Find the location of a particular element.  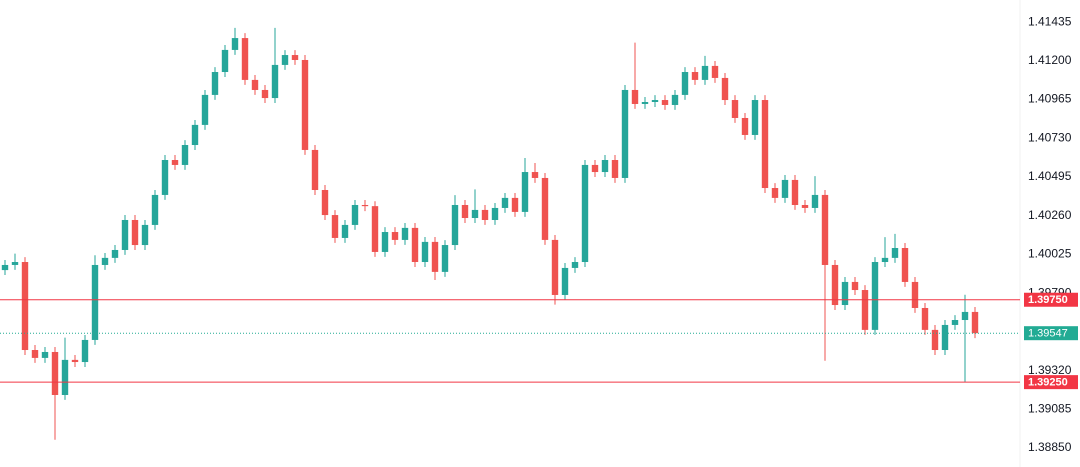

level-label: 1.39250 is located at coordinates (1048, 383).